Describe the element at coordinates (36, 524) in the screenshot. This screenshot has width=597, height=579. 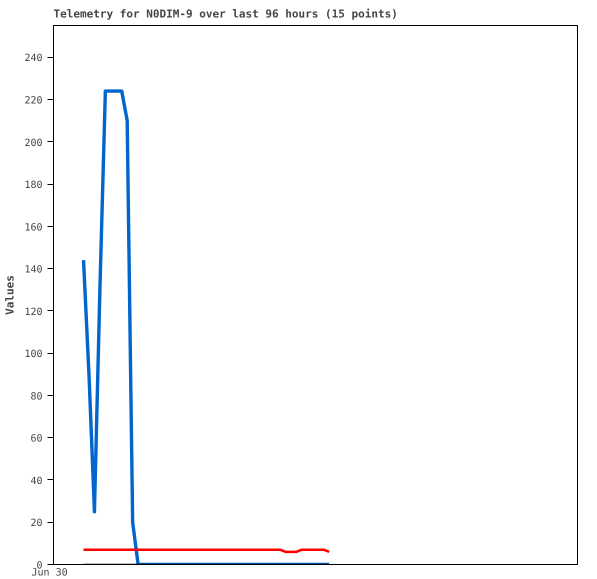
I see `y-tick-label: 20` at that location.